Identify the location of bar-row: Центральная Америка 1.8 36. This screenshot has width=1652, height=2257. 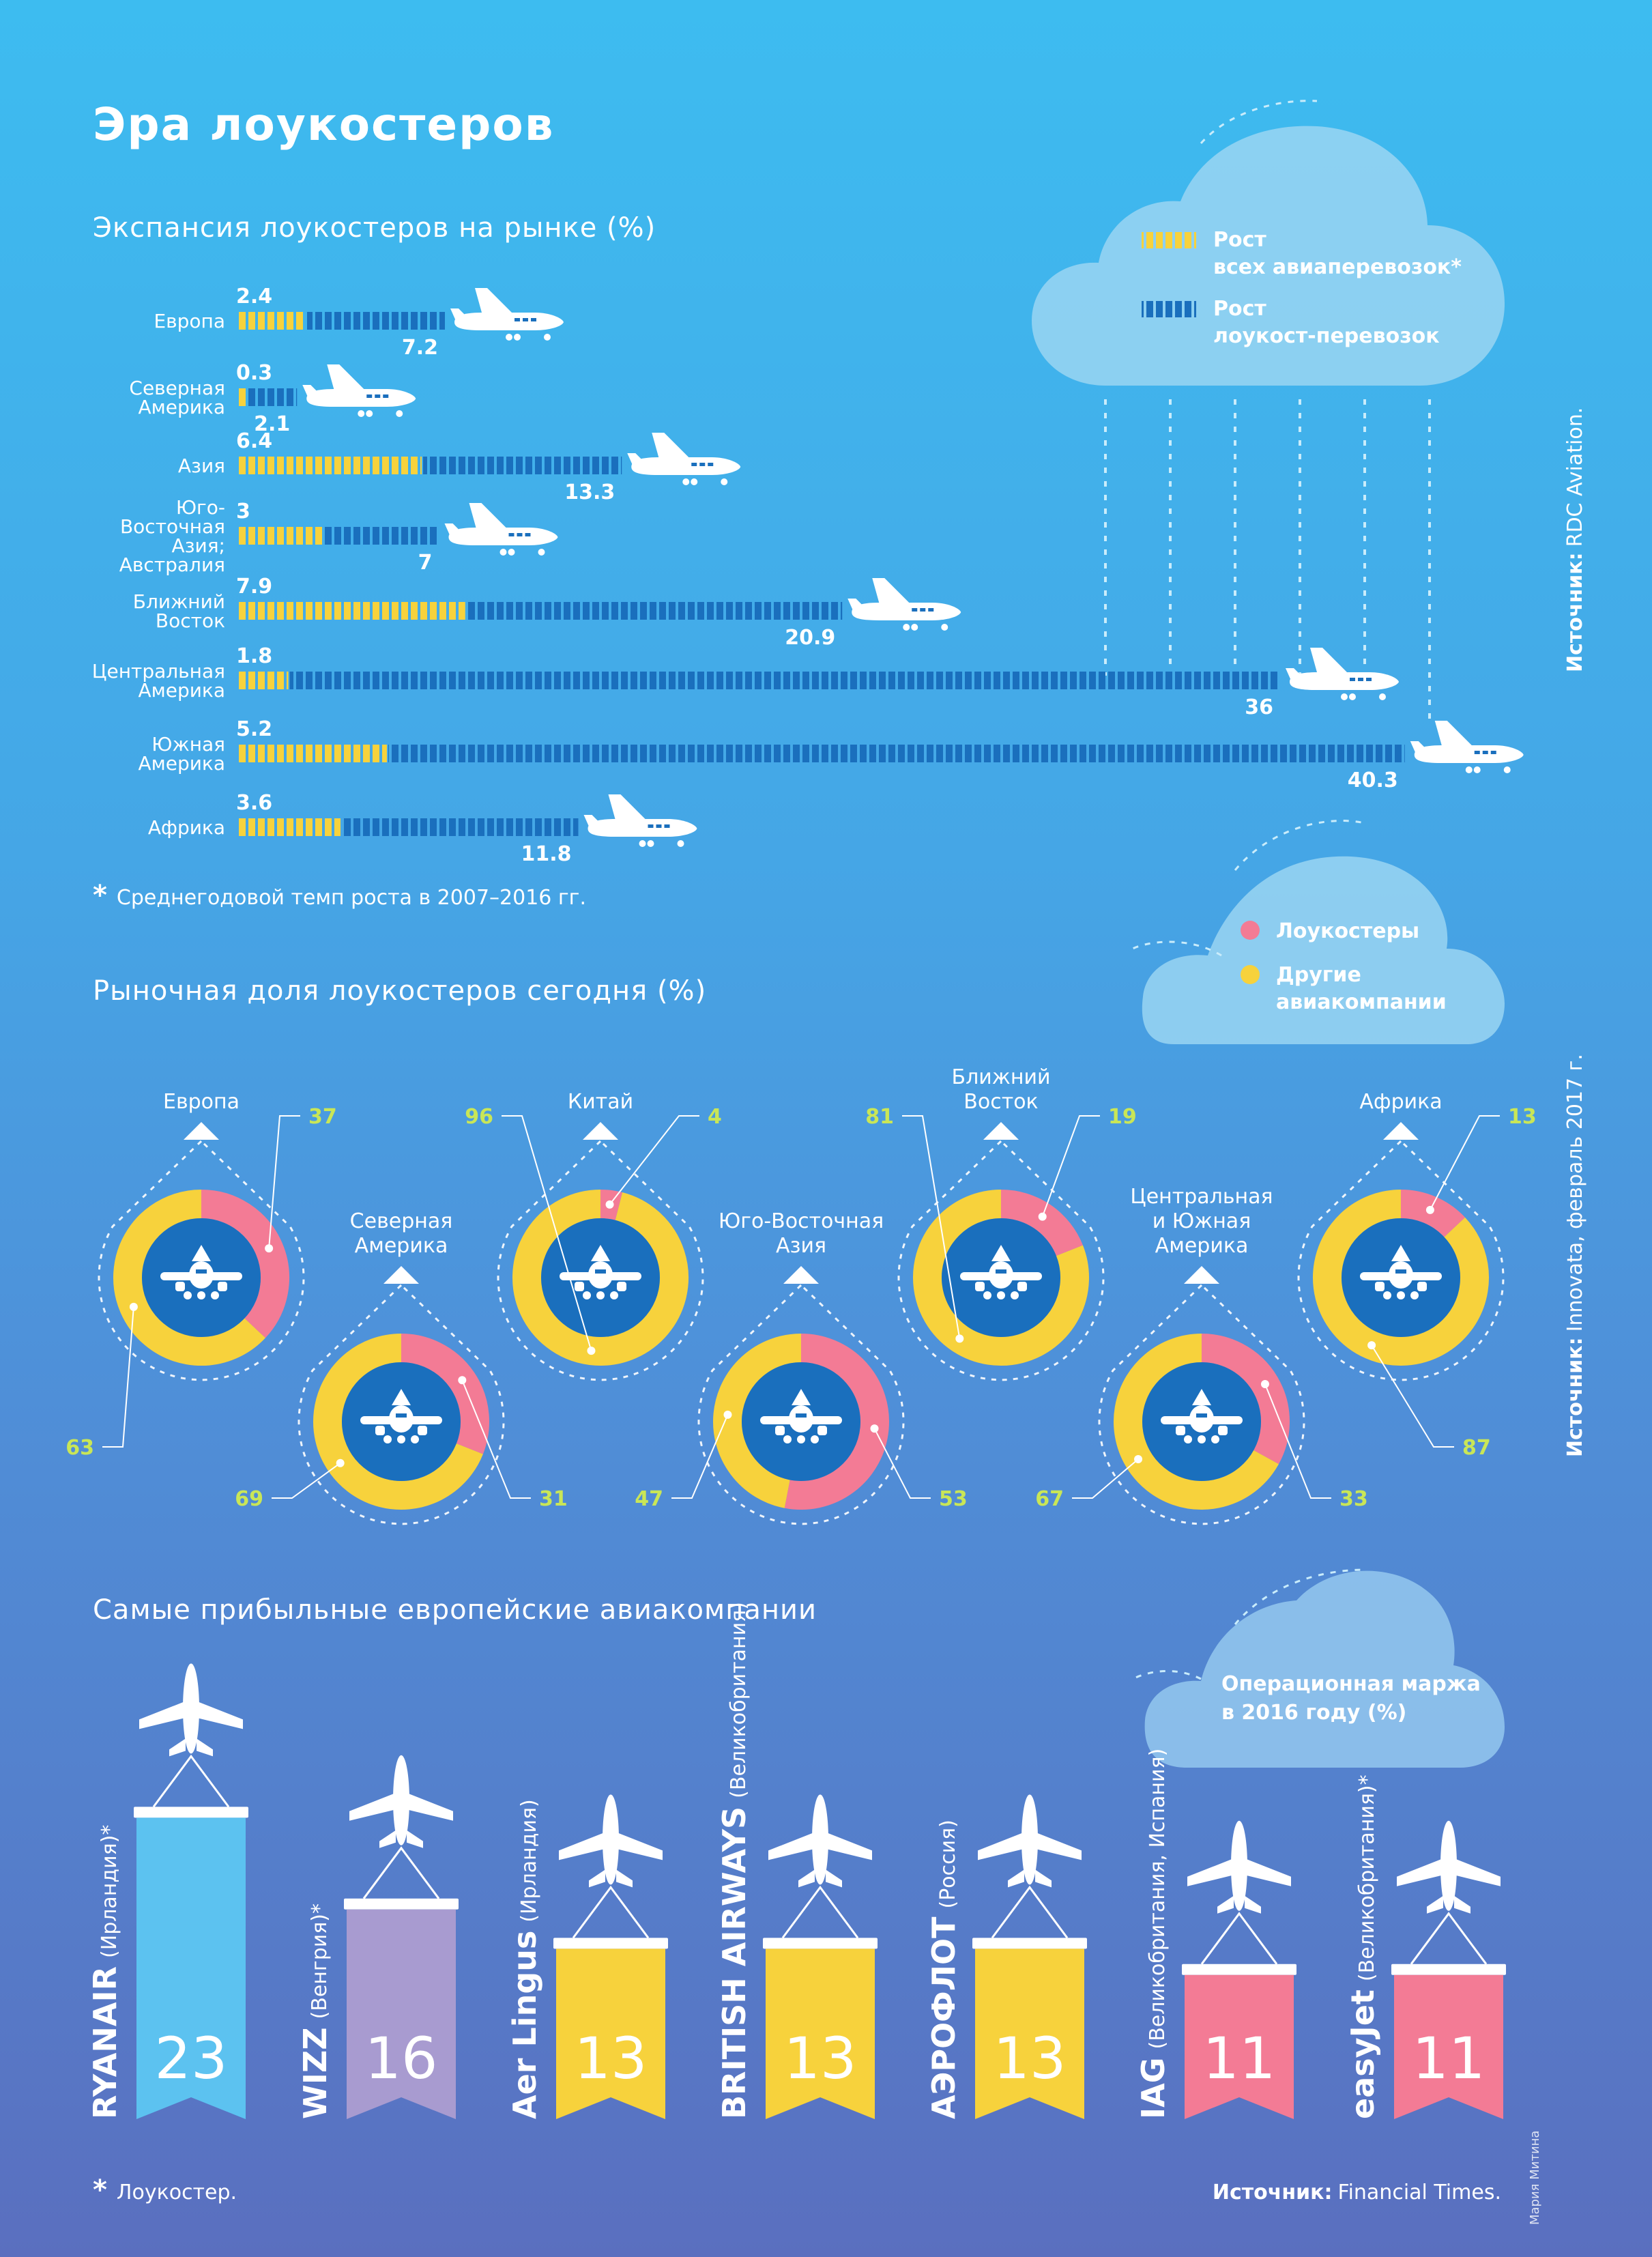
(745, 682).